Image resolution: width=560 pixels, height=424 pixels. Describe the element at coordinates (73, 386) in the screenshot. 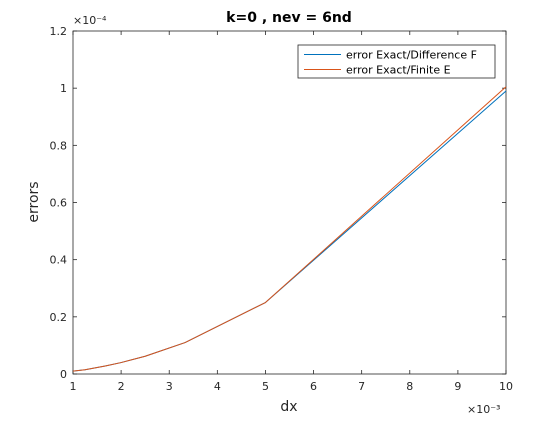

I see `x-tick-label: 1` at that location.